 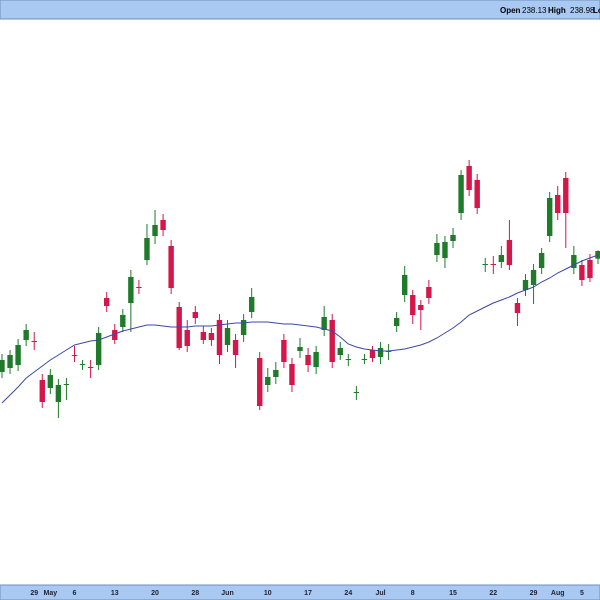 What do you see at coordinates (596, 10) in the screenshot?
I see `header-label: Lo` at bounding box center [596, 10].